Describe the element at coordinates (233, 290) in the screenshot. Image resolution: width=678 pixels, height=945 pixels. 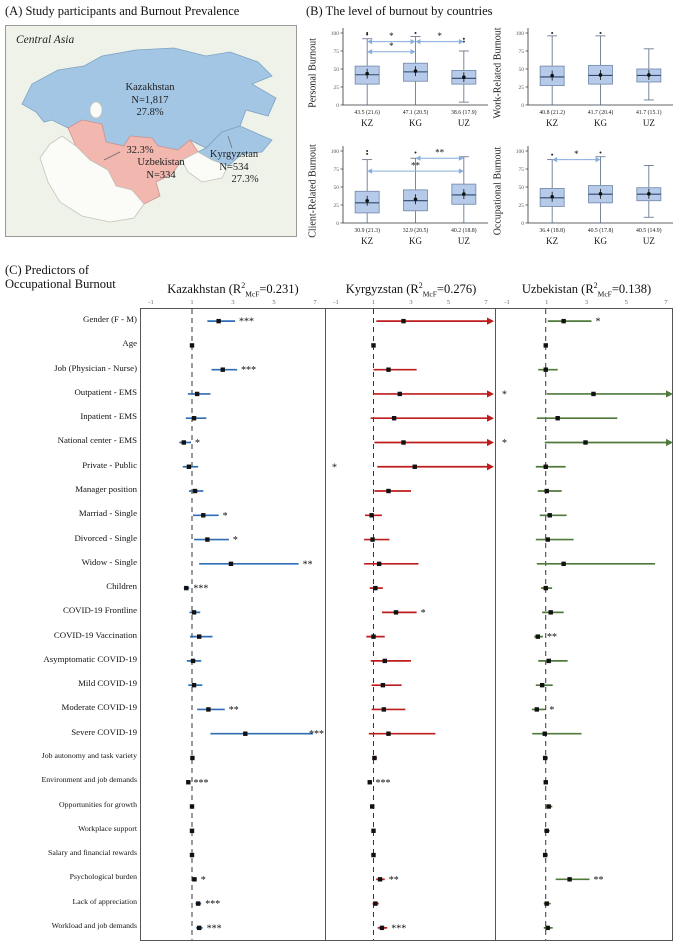
I see `column-header-kazakhstan: Kazakhstan (R2McF=0.231)` at that location.